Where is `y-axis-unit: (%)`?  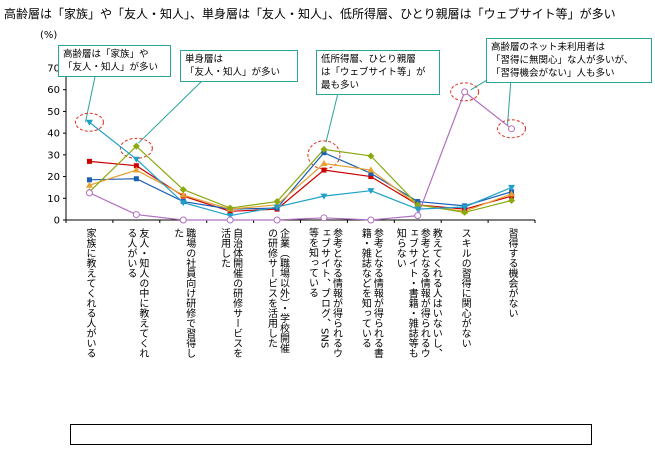
y-axis-unit: (%) is located at coordinates (48, 35).